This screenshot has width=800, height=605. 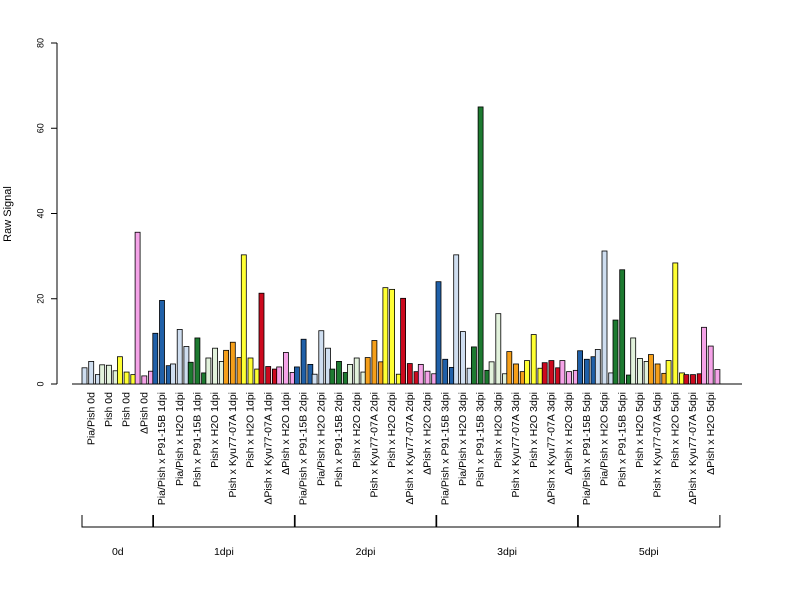 I want to click on group-label: 3dpi, so click(x=507, y=552).